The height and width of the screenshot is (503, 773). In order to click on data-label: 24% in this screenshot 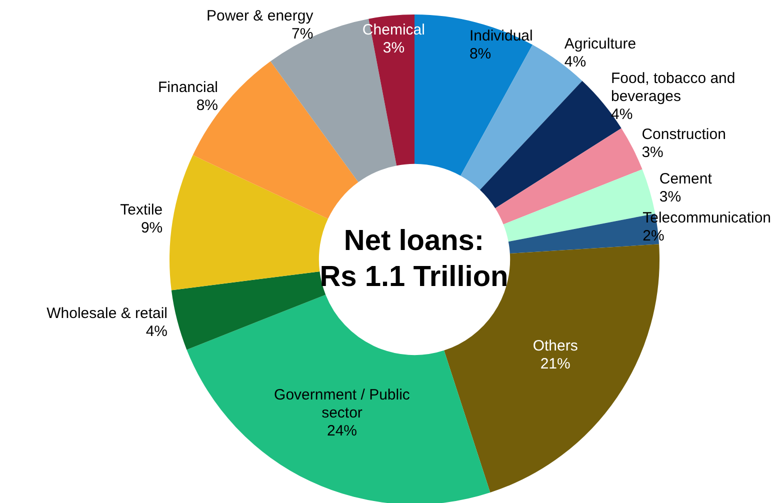, I will do `click(342, 431)`.